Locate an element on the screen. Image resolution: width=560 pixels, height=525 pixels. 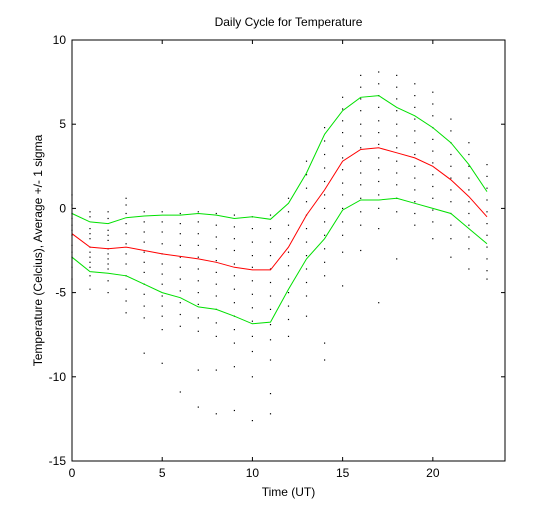
y-tick-label: 10 is located at coordinates (60, 40).